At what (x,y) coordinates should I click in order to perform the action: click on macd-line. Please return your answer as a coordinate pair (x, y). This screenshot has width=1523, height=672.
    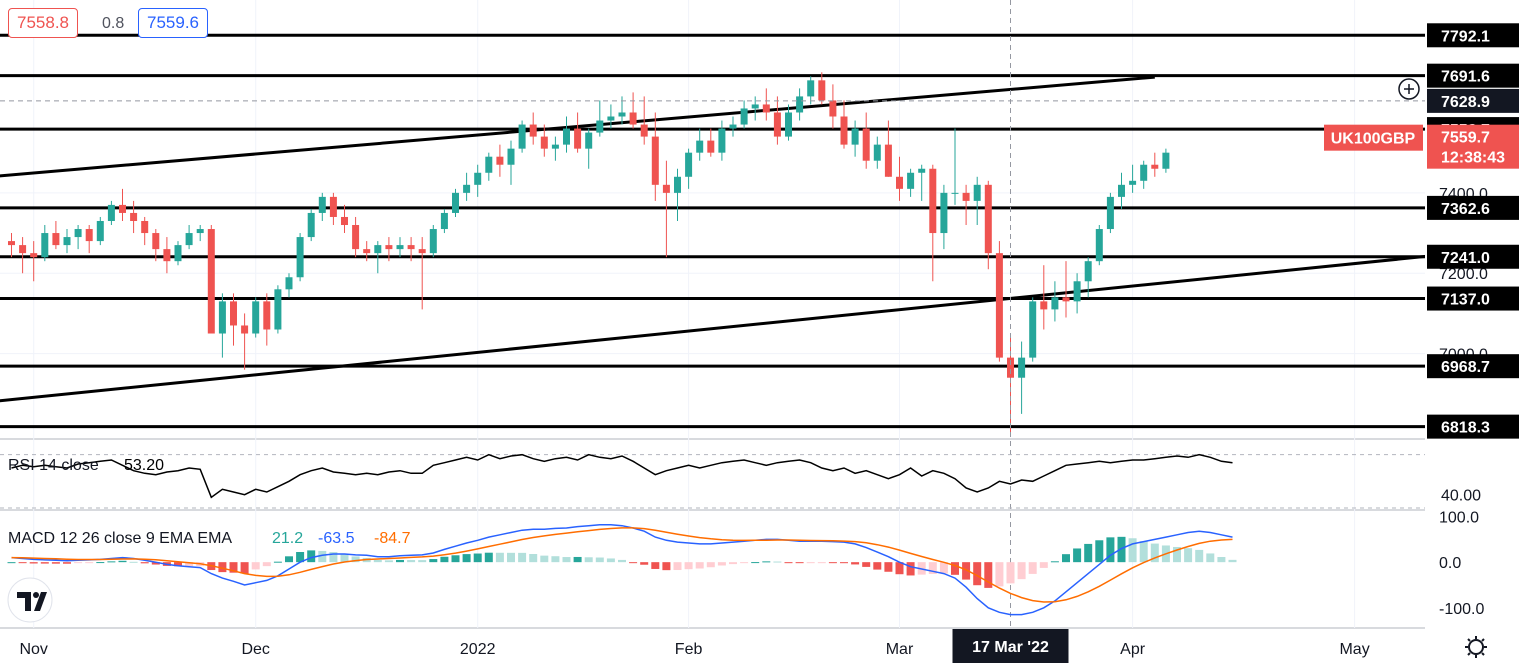
    Looking at the image, I should click on (622, 570).